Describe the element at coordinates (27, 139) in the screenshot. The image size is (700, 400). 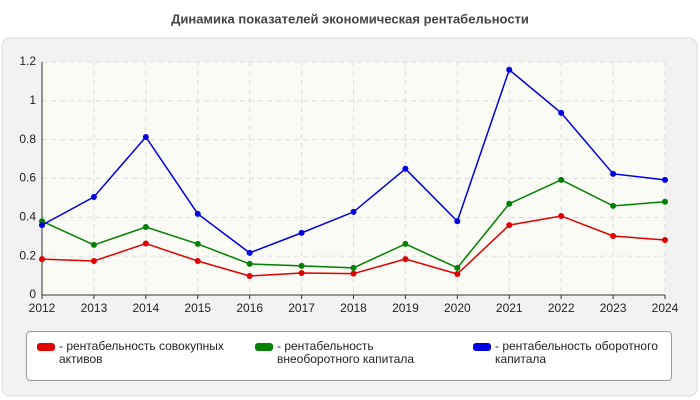
I see `y-tick-label: 0.8` at that location.